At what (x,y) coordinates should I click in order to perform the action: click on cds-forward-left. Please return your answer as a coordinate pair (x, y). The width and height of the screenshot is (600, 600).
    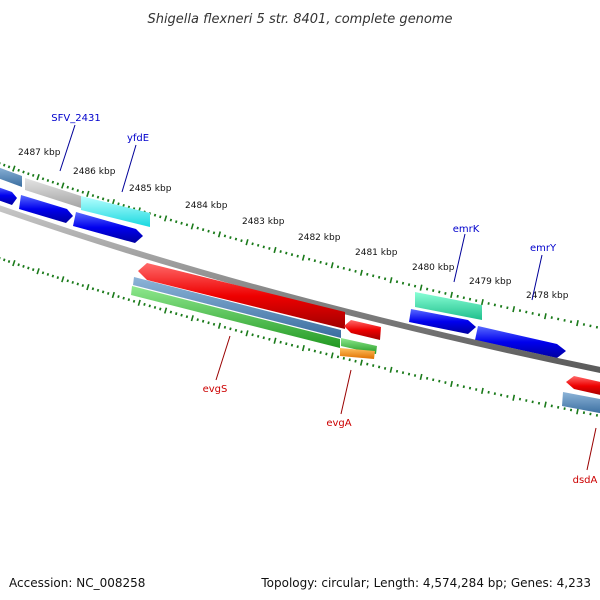
    Looking at the image, I should click on (8, 195).